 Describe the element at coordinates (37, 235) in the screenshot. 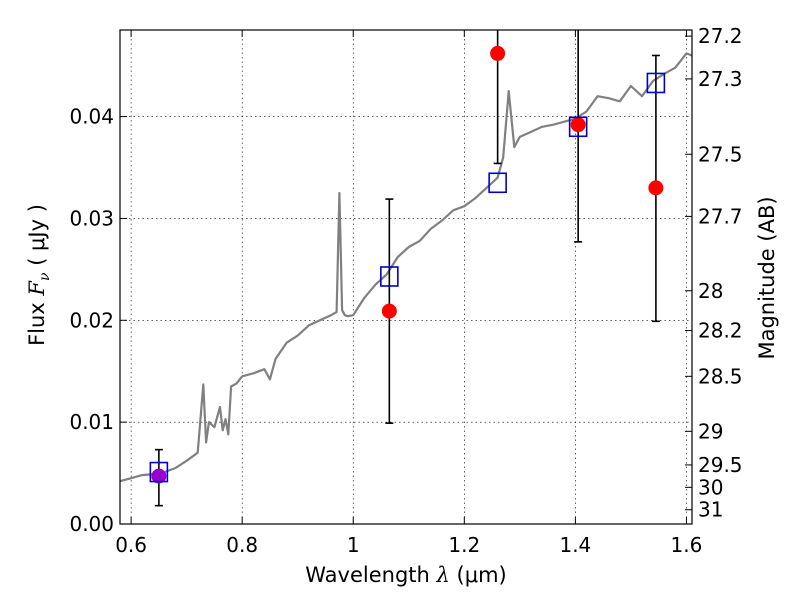

I see `y-axis-unit: μJy` at that location.